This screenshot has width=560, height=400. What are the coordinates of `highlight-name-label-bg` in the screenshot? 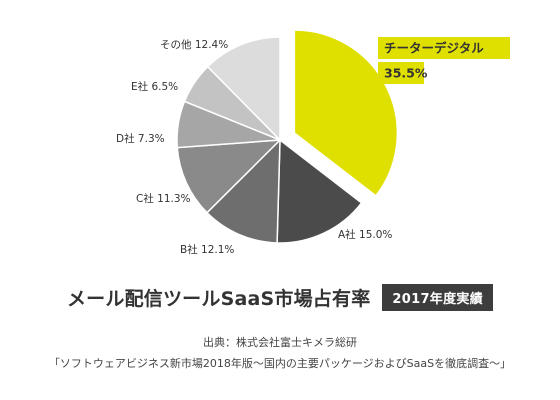 It's located at (444, 48).